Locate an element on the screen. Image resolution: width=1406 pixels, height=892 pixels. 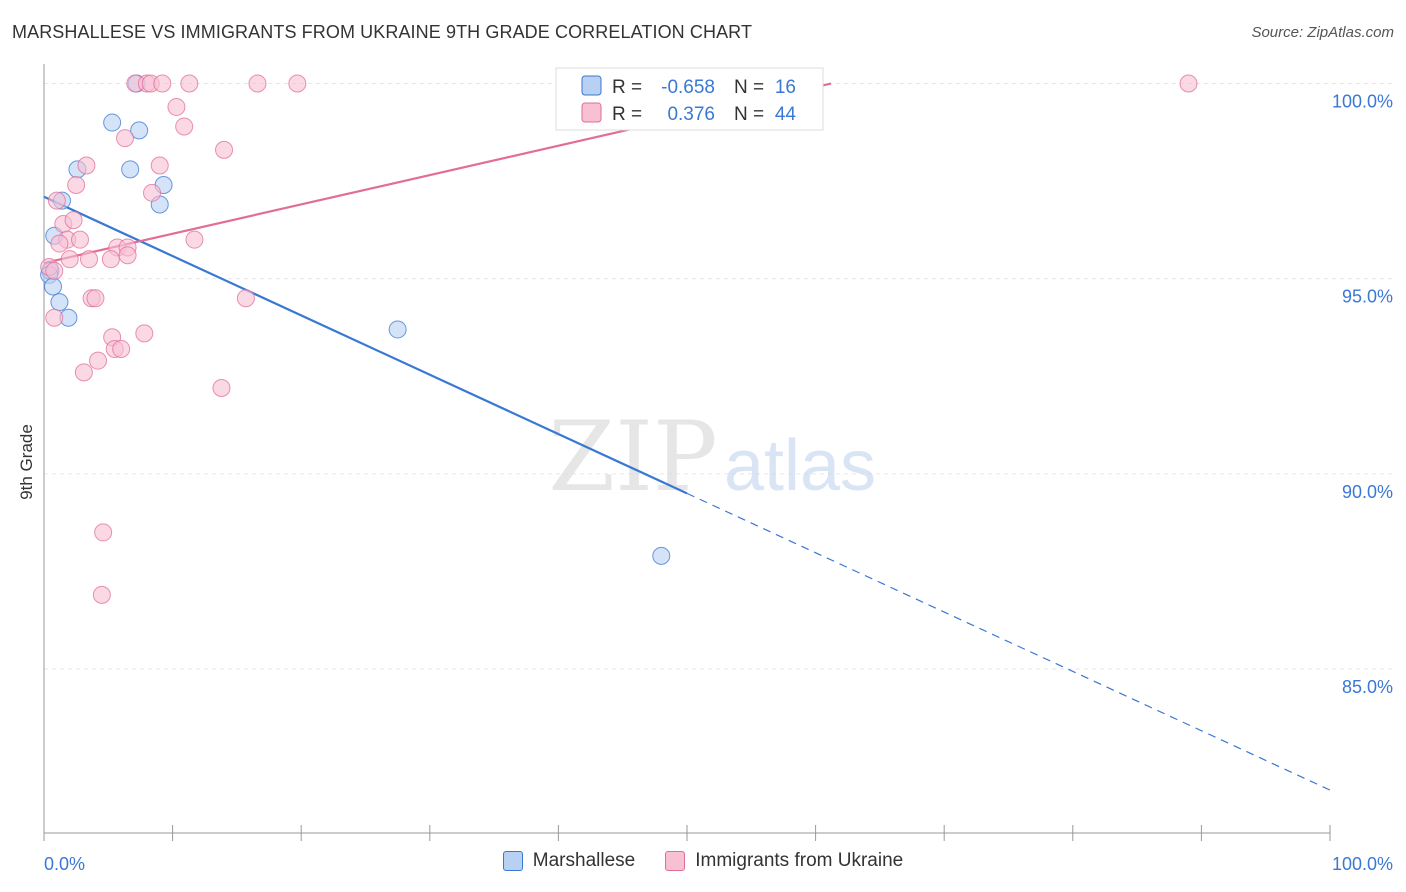
y-tick-label: 100.0% is located at coordinates (1362, 102).